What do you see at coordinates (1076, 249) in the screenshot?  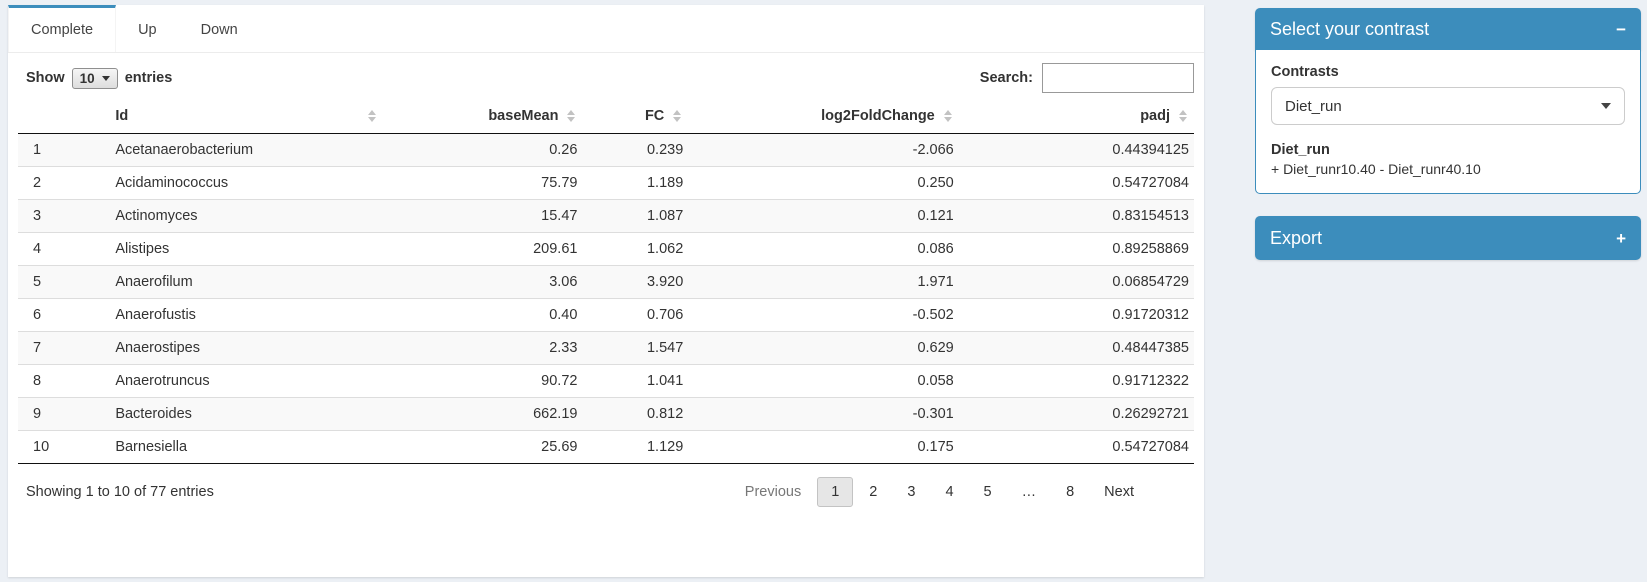 I see `cell-padj: 0.89258869` at bounding box center [1076, 249].